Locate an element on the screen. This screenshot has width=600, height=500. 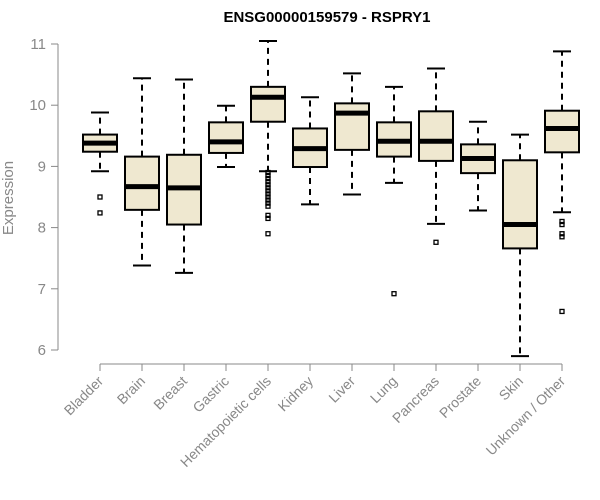
y-axis-label: Expression is located at coordinates (8, 198).